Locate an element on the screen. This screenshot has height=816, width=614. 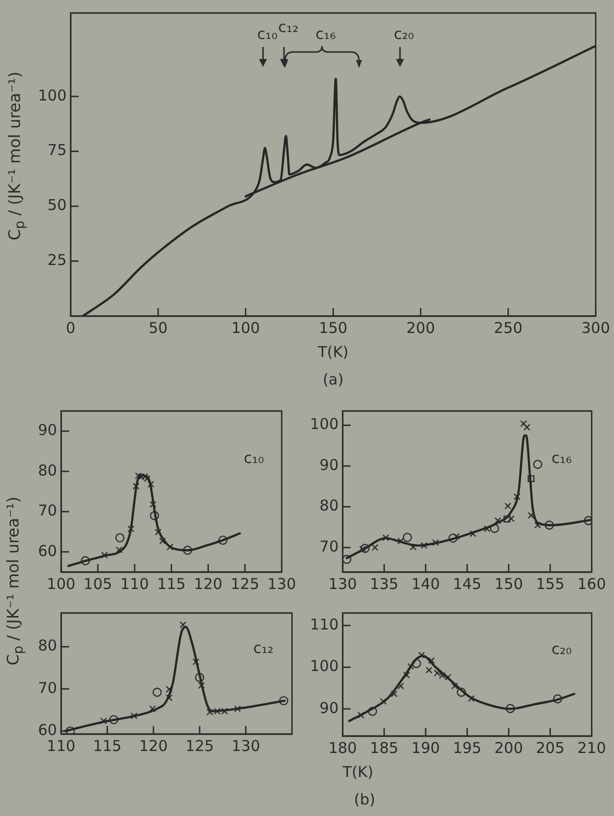
x-tick-label: 135 is located at coordinates (384, 583).